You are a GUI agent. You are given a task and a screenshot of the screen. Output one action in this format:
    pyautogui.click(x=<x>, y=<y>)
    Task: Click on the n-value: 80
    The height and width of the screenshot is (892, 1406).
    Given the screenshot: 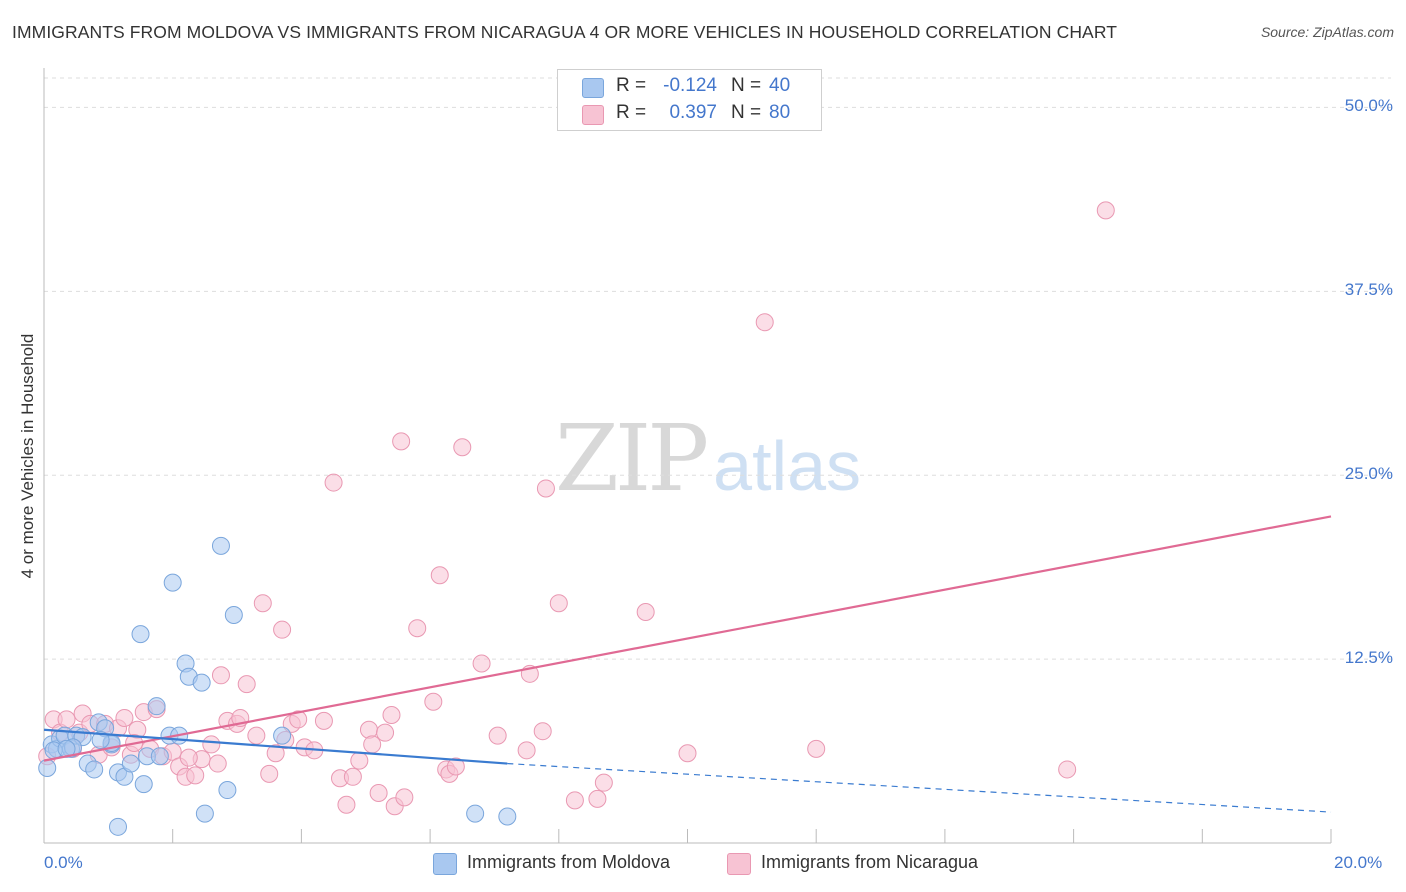 What is the action you would take?
    pyautogui.click(x=780, y=112)
    